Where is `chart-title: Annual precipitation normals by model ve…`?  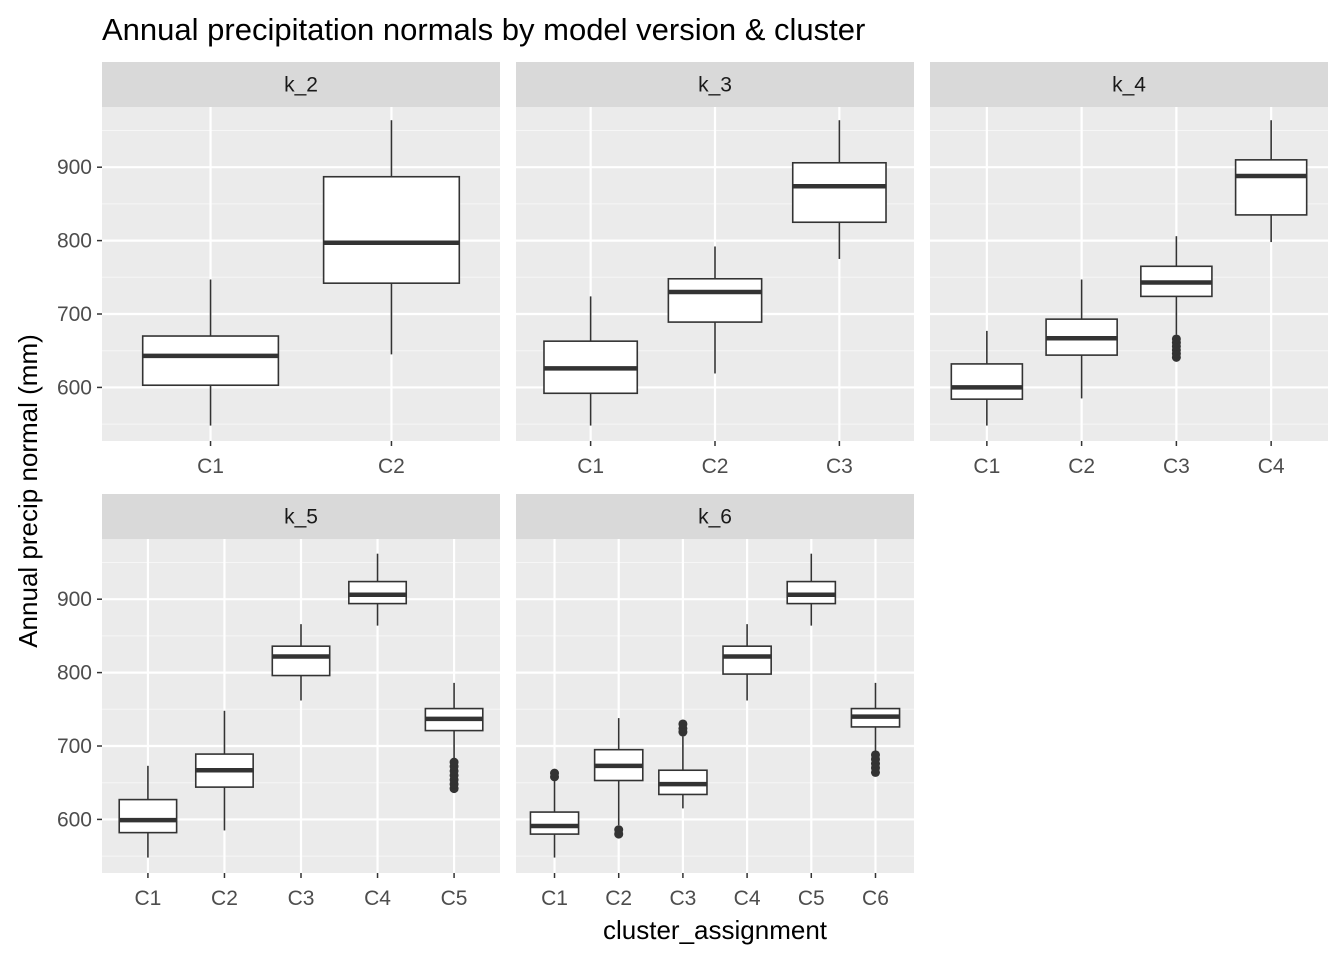
chart-title: Annual precipitation normals by model ve… is located at coordinates (483, 29).